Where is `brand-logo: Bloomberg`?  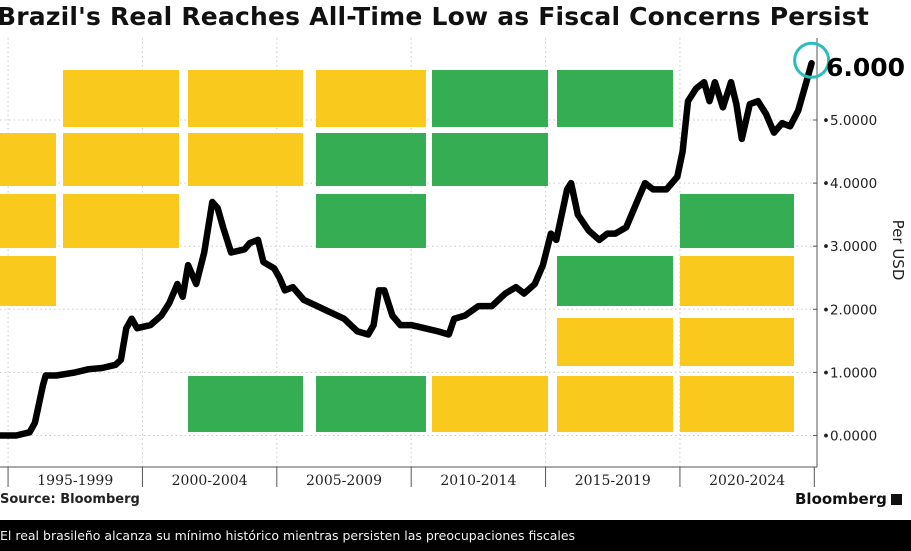 brand-logo: Bloomberg is located at coordinates (848, 499).